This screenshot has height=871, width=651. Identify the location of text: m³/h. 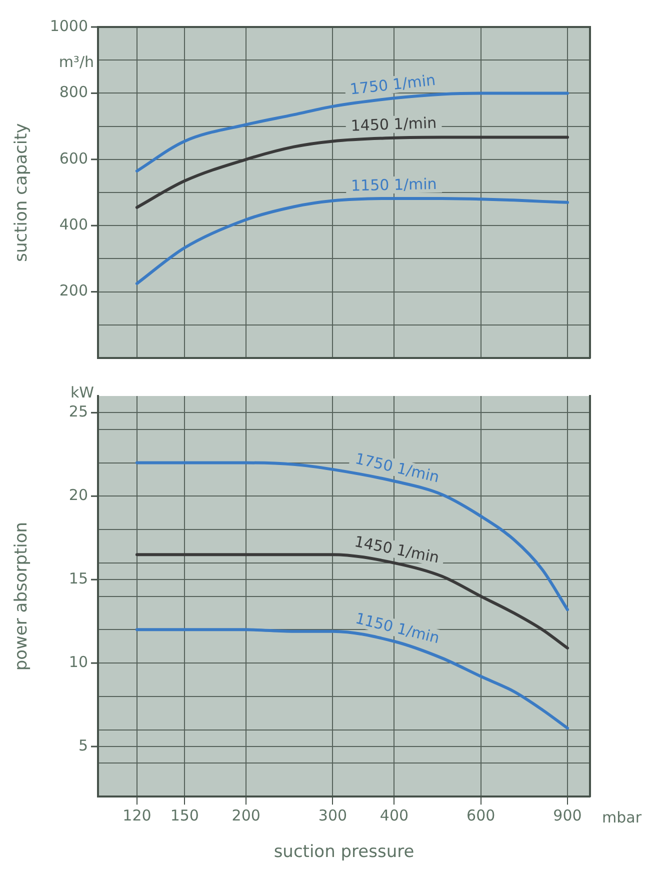
(76, 61).